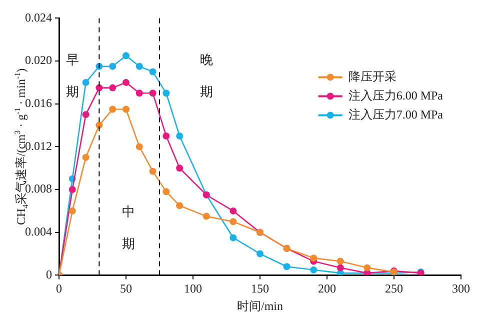  What do you see at coordinates (372, 76) in the screenshot?
I see `legend-label: 降压开采` at bounding box center [372, 76].